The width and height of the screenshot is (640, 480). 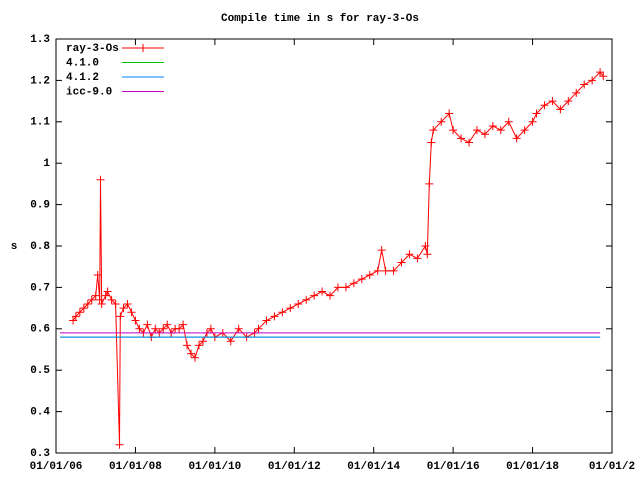 I want to click on y-tick-label: 0.7, so click(x=40, y=288).